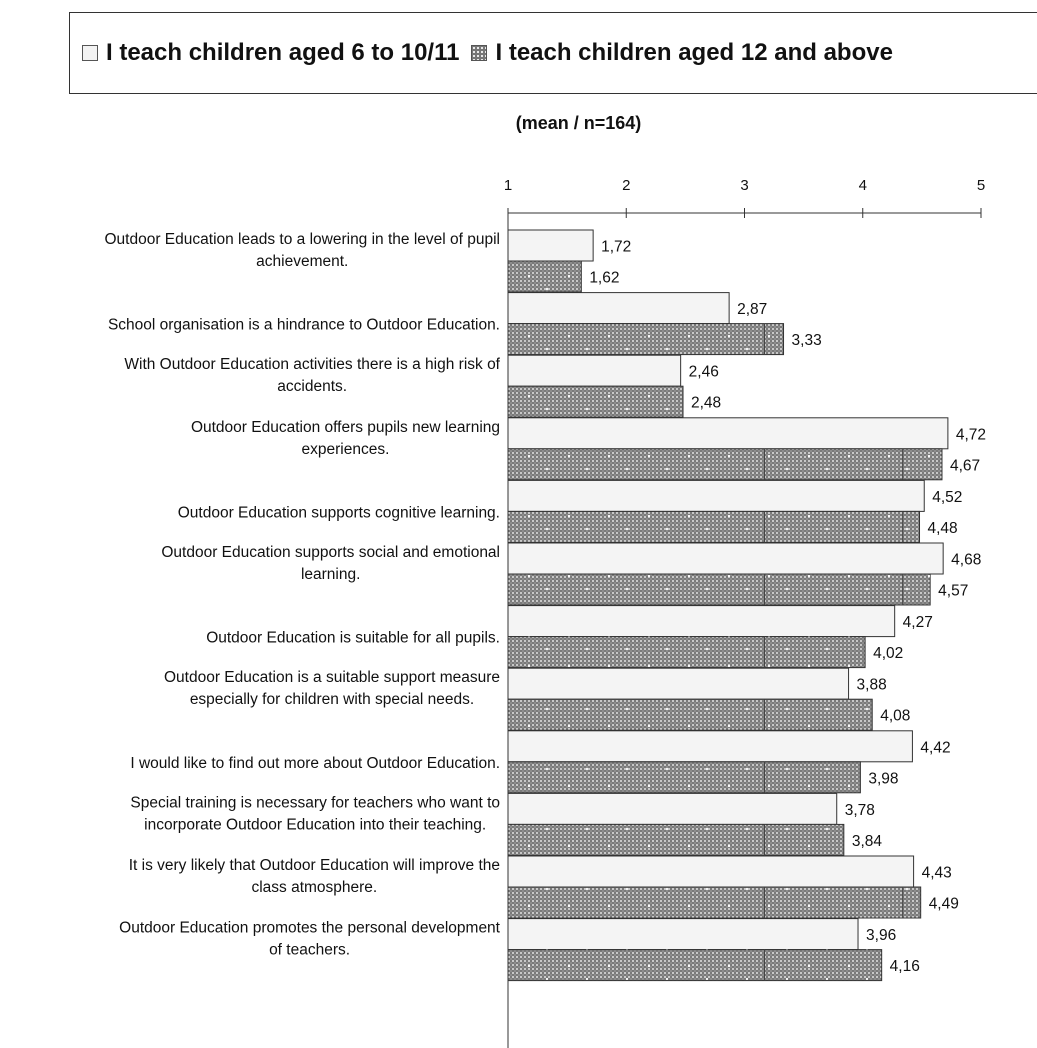 Image resolution: width=1037 pixels, height=1048 pixels. What do you see at coordinates (626, 185) in the screenshot?
I see `x-tick-label: 2` at bounding box center [626, 185].